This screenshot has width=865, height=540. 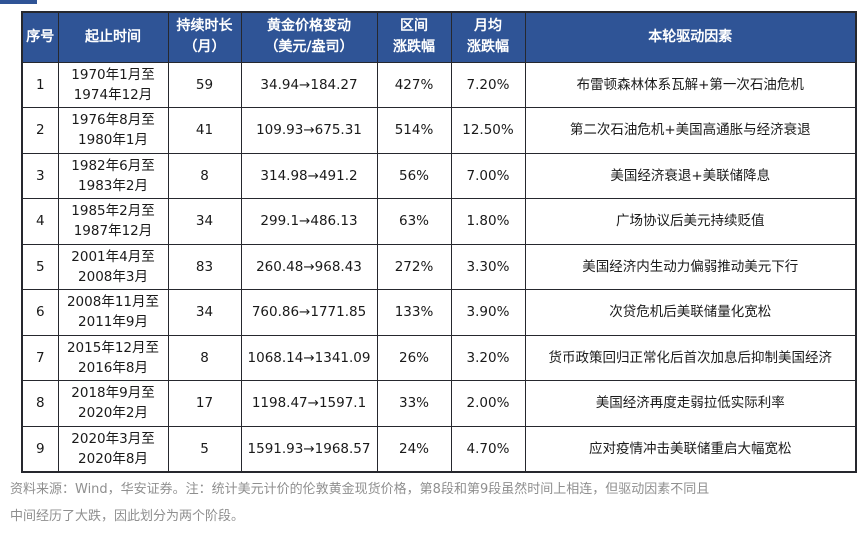 What do you see at coordinates (690, 37) in the screenshot?
I see `column-header-6: 本轮驱动因素` at bounding box center [690, 37].